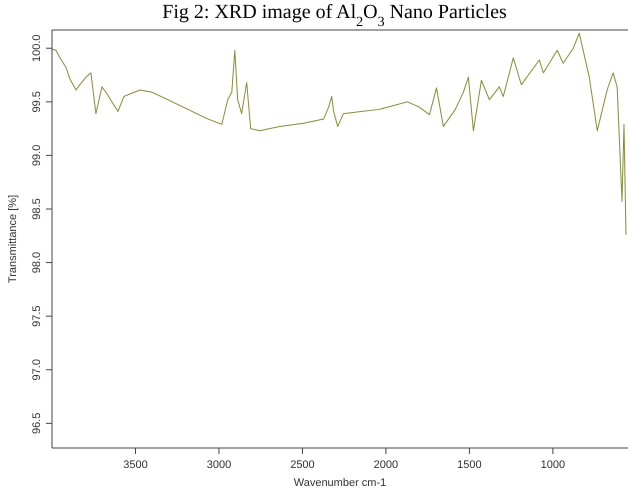 This screenshot has height=495, width=629. Describe the element at coordinates (37, 48) in the screenshot. I see `y-tick-label: 100.0` at that location.